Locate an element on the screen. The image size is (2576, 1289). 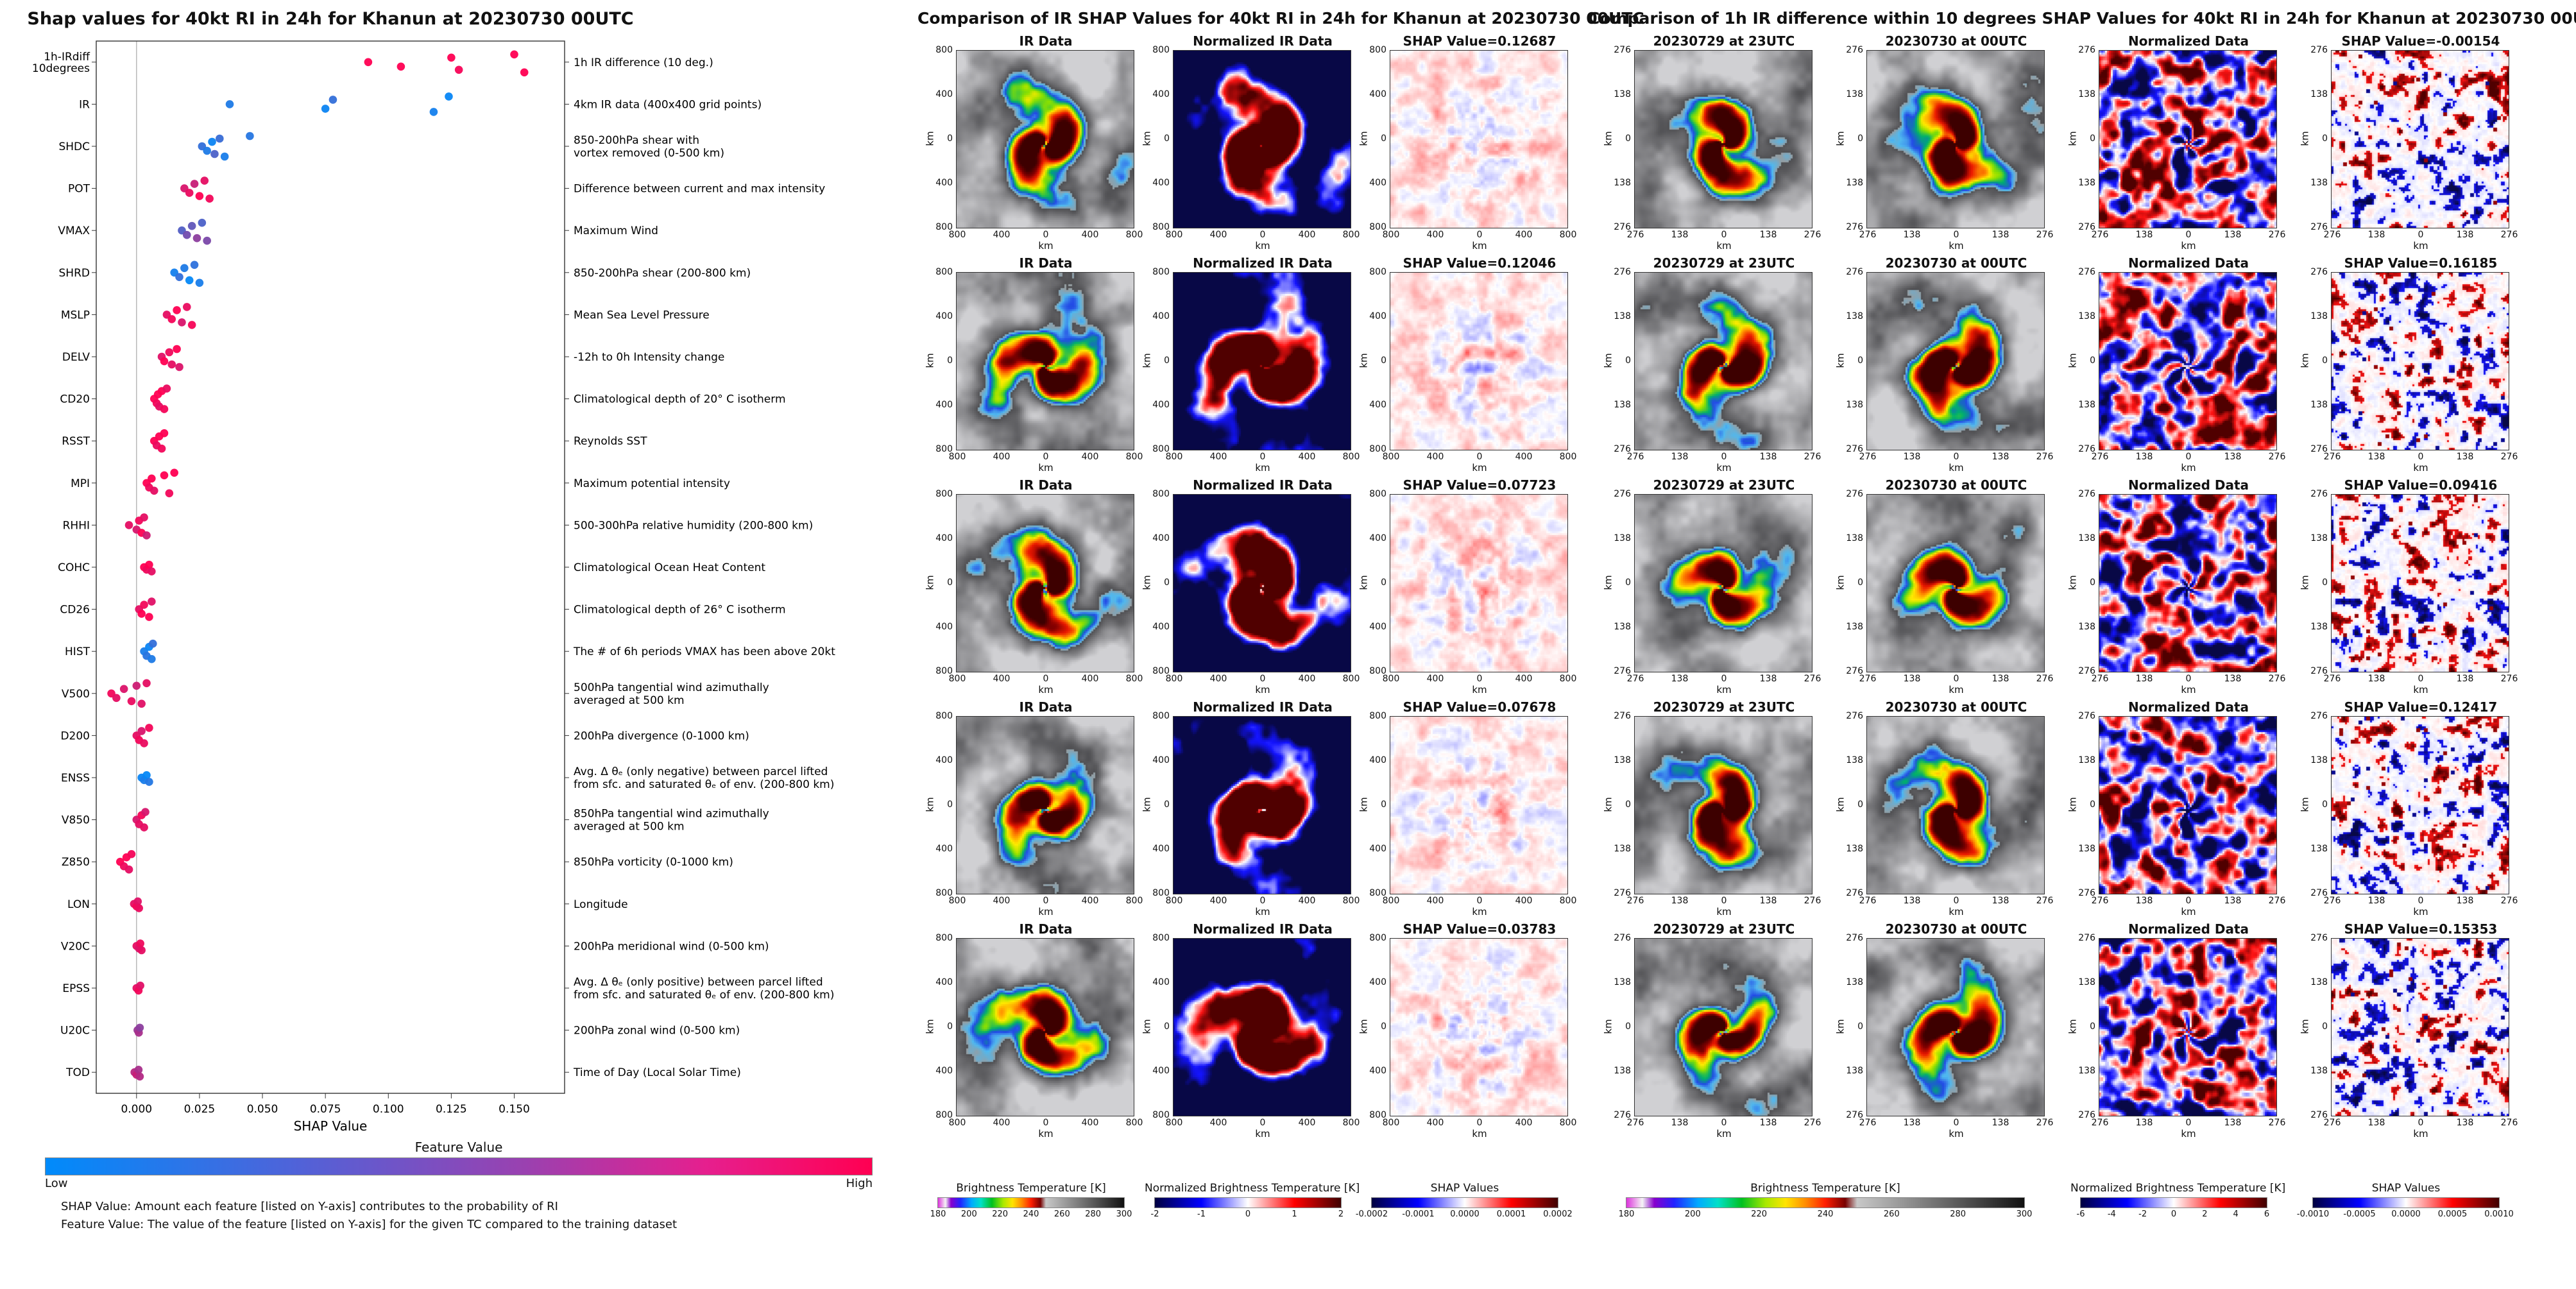
y-tick-label: 0 is located at coordinates (1628, 804).